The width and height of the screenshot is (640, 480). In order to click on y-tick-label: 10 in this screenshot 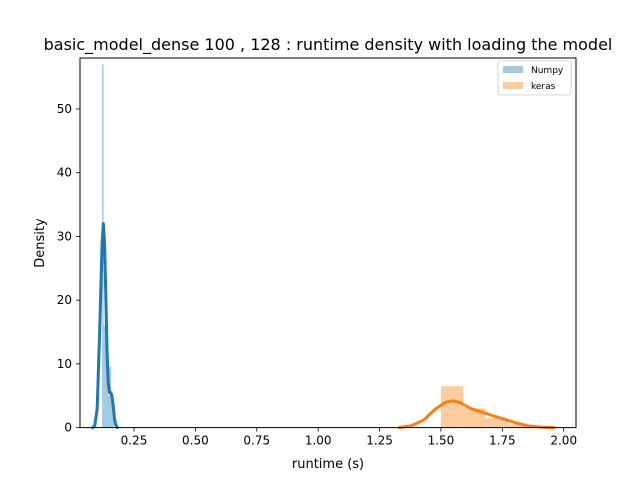, I will do `click(64, 364)`.